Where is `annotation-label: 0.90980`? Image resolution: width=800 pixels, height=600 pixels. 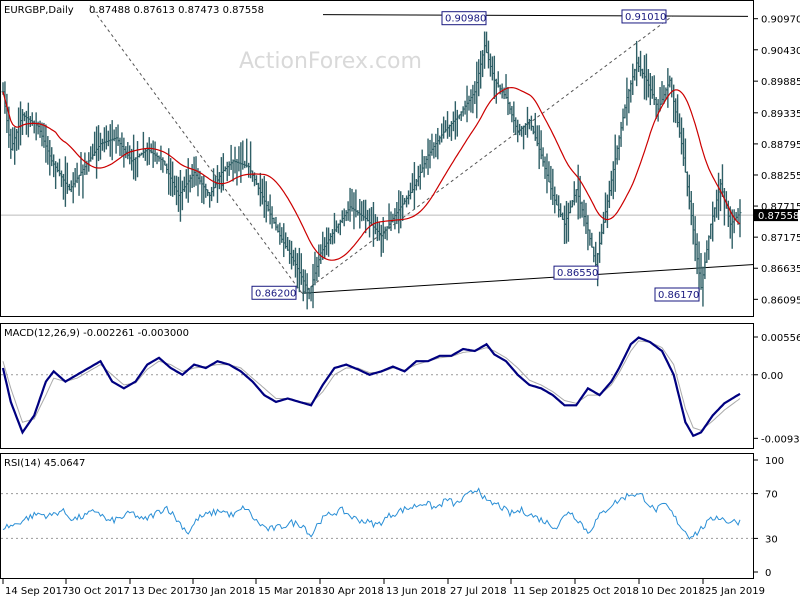
annotation-label: 0.90980 is located at coordinates (465, 19).